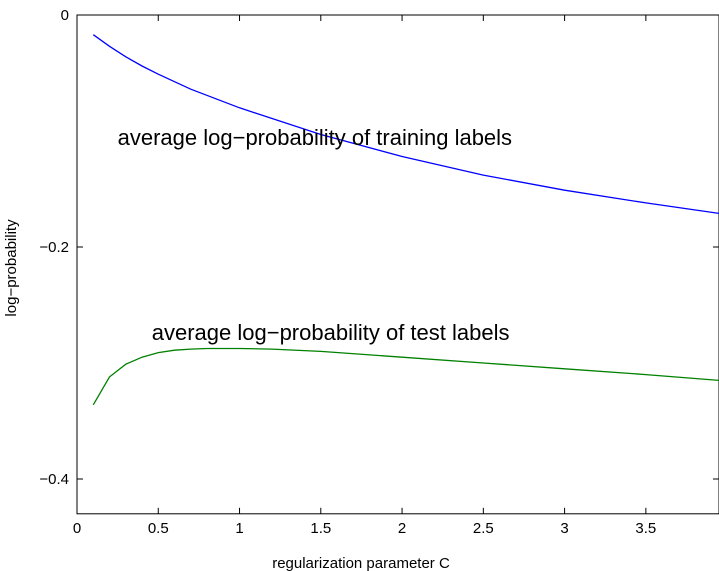 The width and height of the screenshot is (719, 571). What do you see at coordinates (54, 479) in the screenshot?
I see `y-tick-label: −0.4` at bounding box center [54, 479].